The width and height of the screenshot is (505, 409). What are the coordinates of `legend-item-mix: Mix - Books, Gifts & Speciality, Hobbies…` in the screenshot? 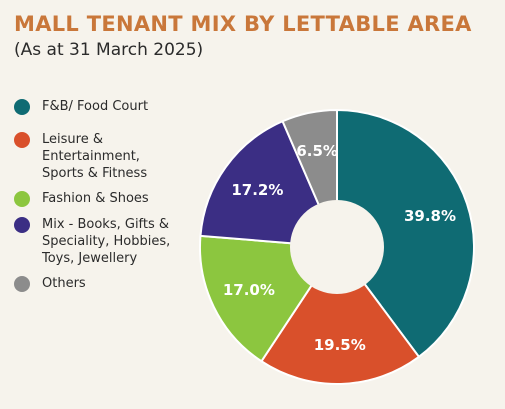 It's located at (98, 241).